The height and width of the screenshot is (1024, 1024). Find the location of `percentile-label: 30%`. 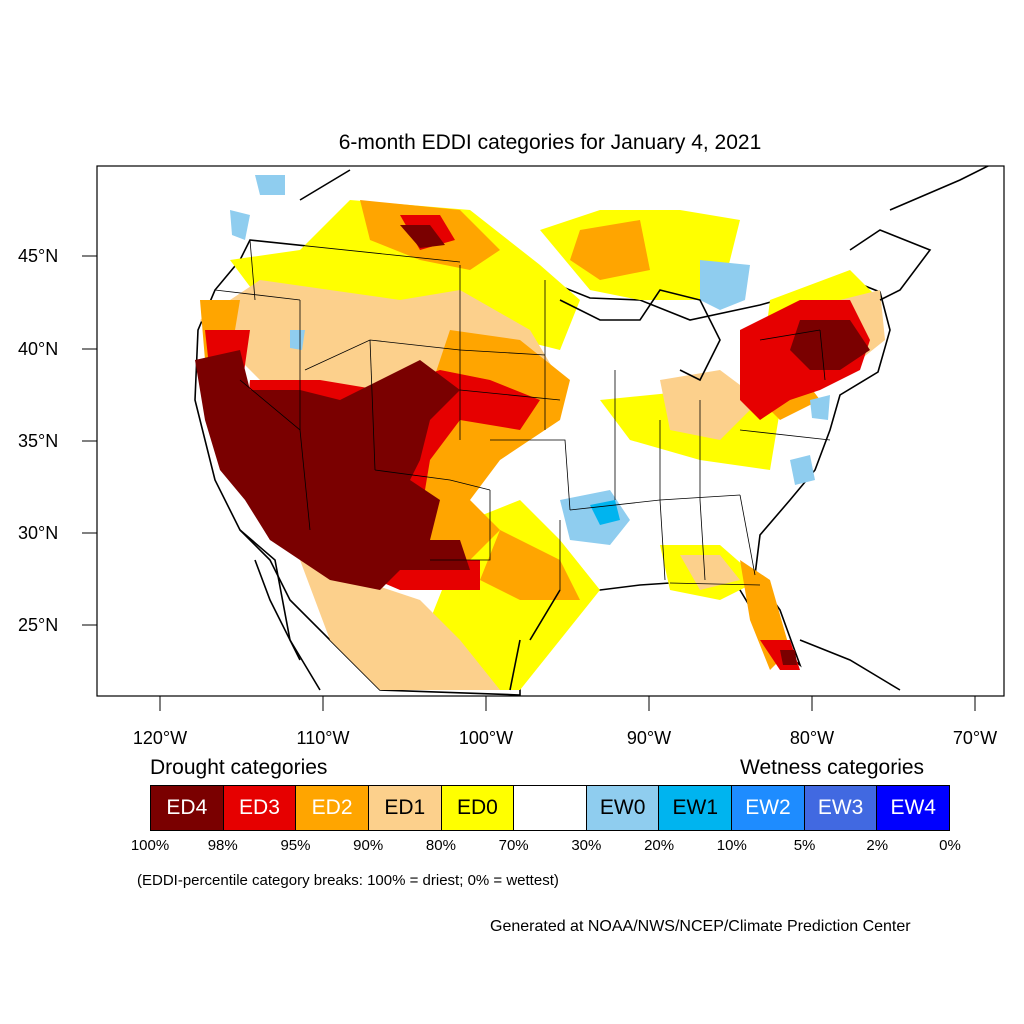

percentile-label: 30% is located at coordinates (586, 845).